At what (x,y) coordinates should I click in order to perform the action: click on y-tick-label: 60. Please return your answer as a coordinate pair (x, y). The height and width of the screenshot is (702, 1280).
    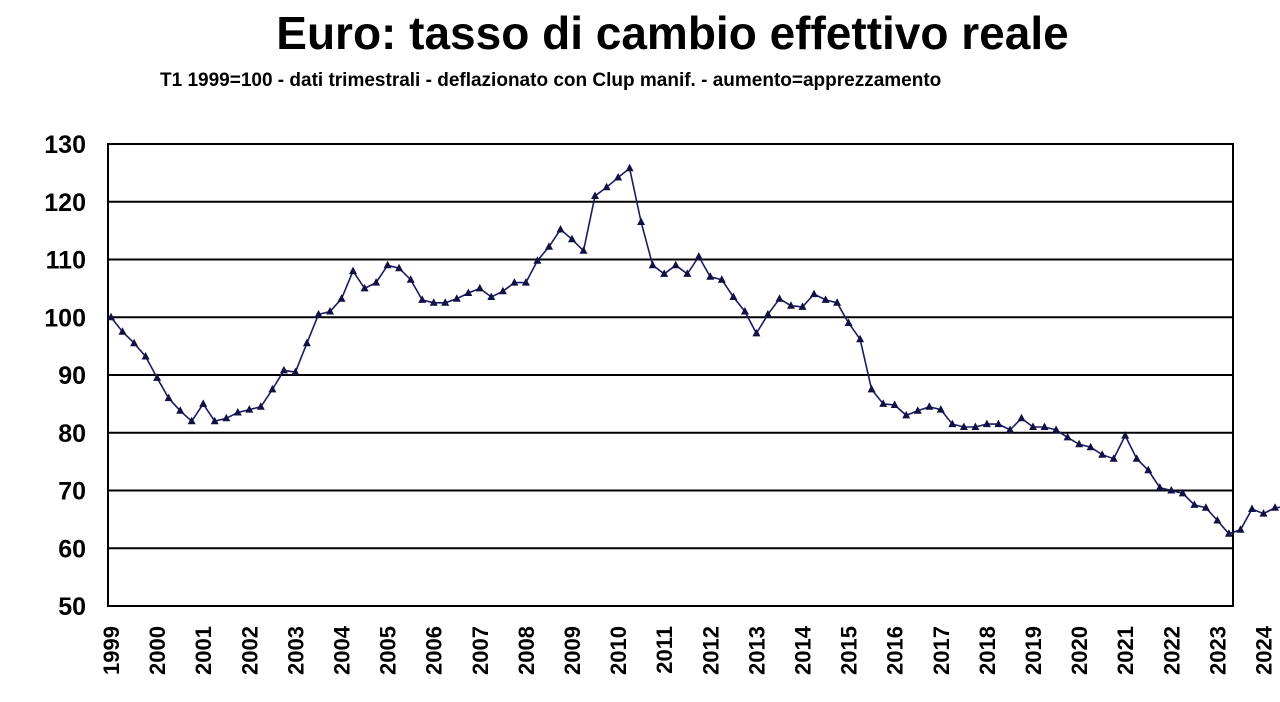
    Looking at the image, I should click on (72, 549).